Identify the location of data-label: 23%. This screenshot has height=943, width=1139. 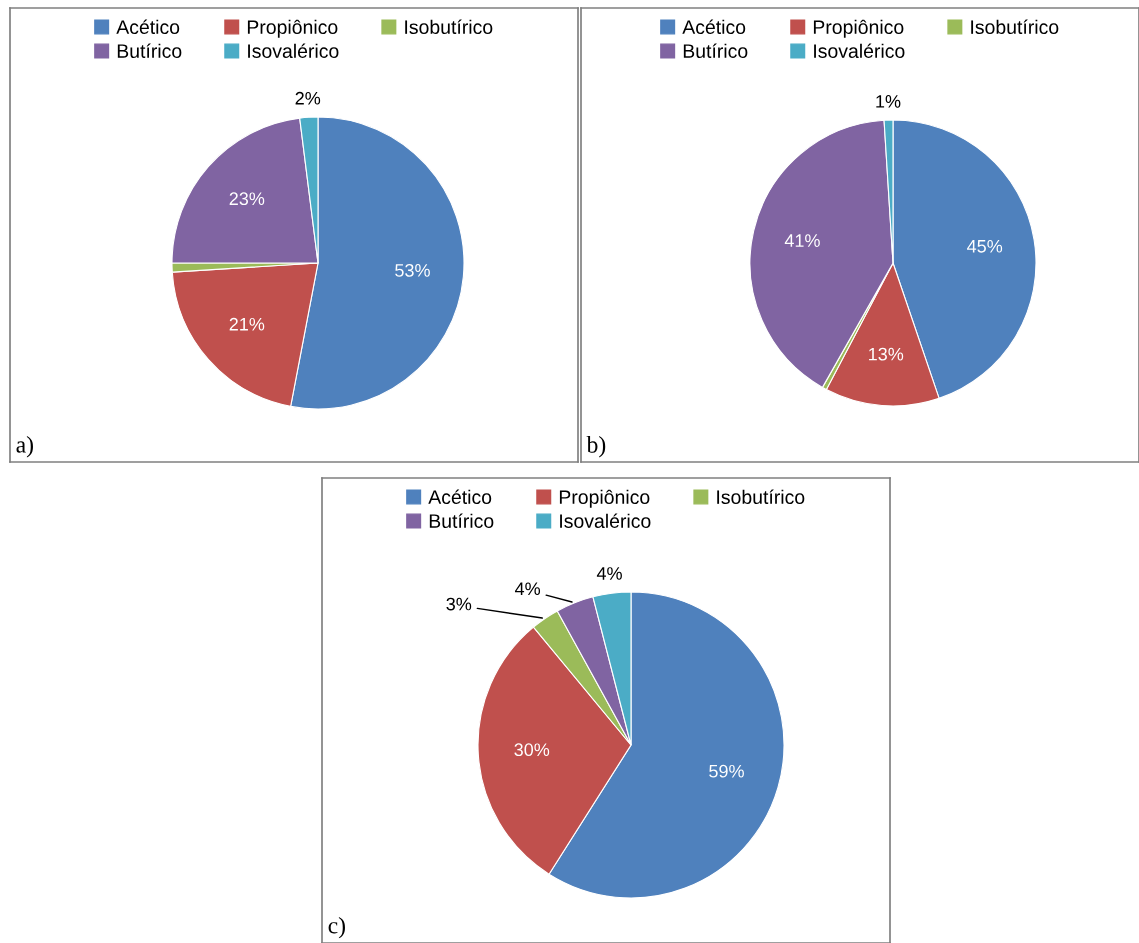
(247, 199).